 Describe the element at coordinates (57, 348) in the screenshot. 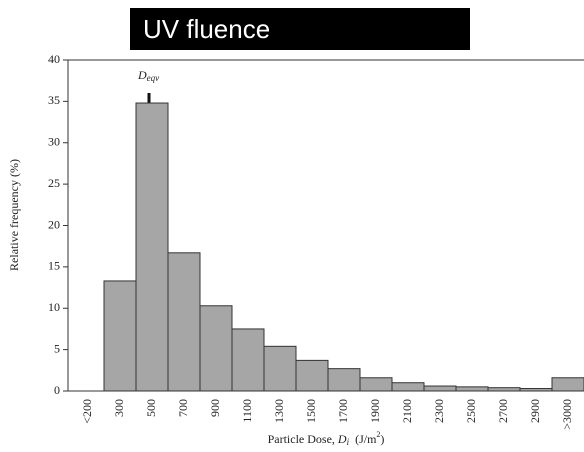

I see `y-tick-label: 5` at that location.